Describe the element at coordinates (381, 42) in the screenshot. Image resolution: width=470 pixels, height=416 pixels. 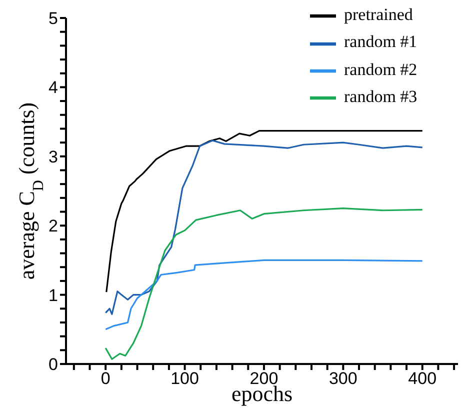
I see `legend-label: random #1` at that location.